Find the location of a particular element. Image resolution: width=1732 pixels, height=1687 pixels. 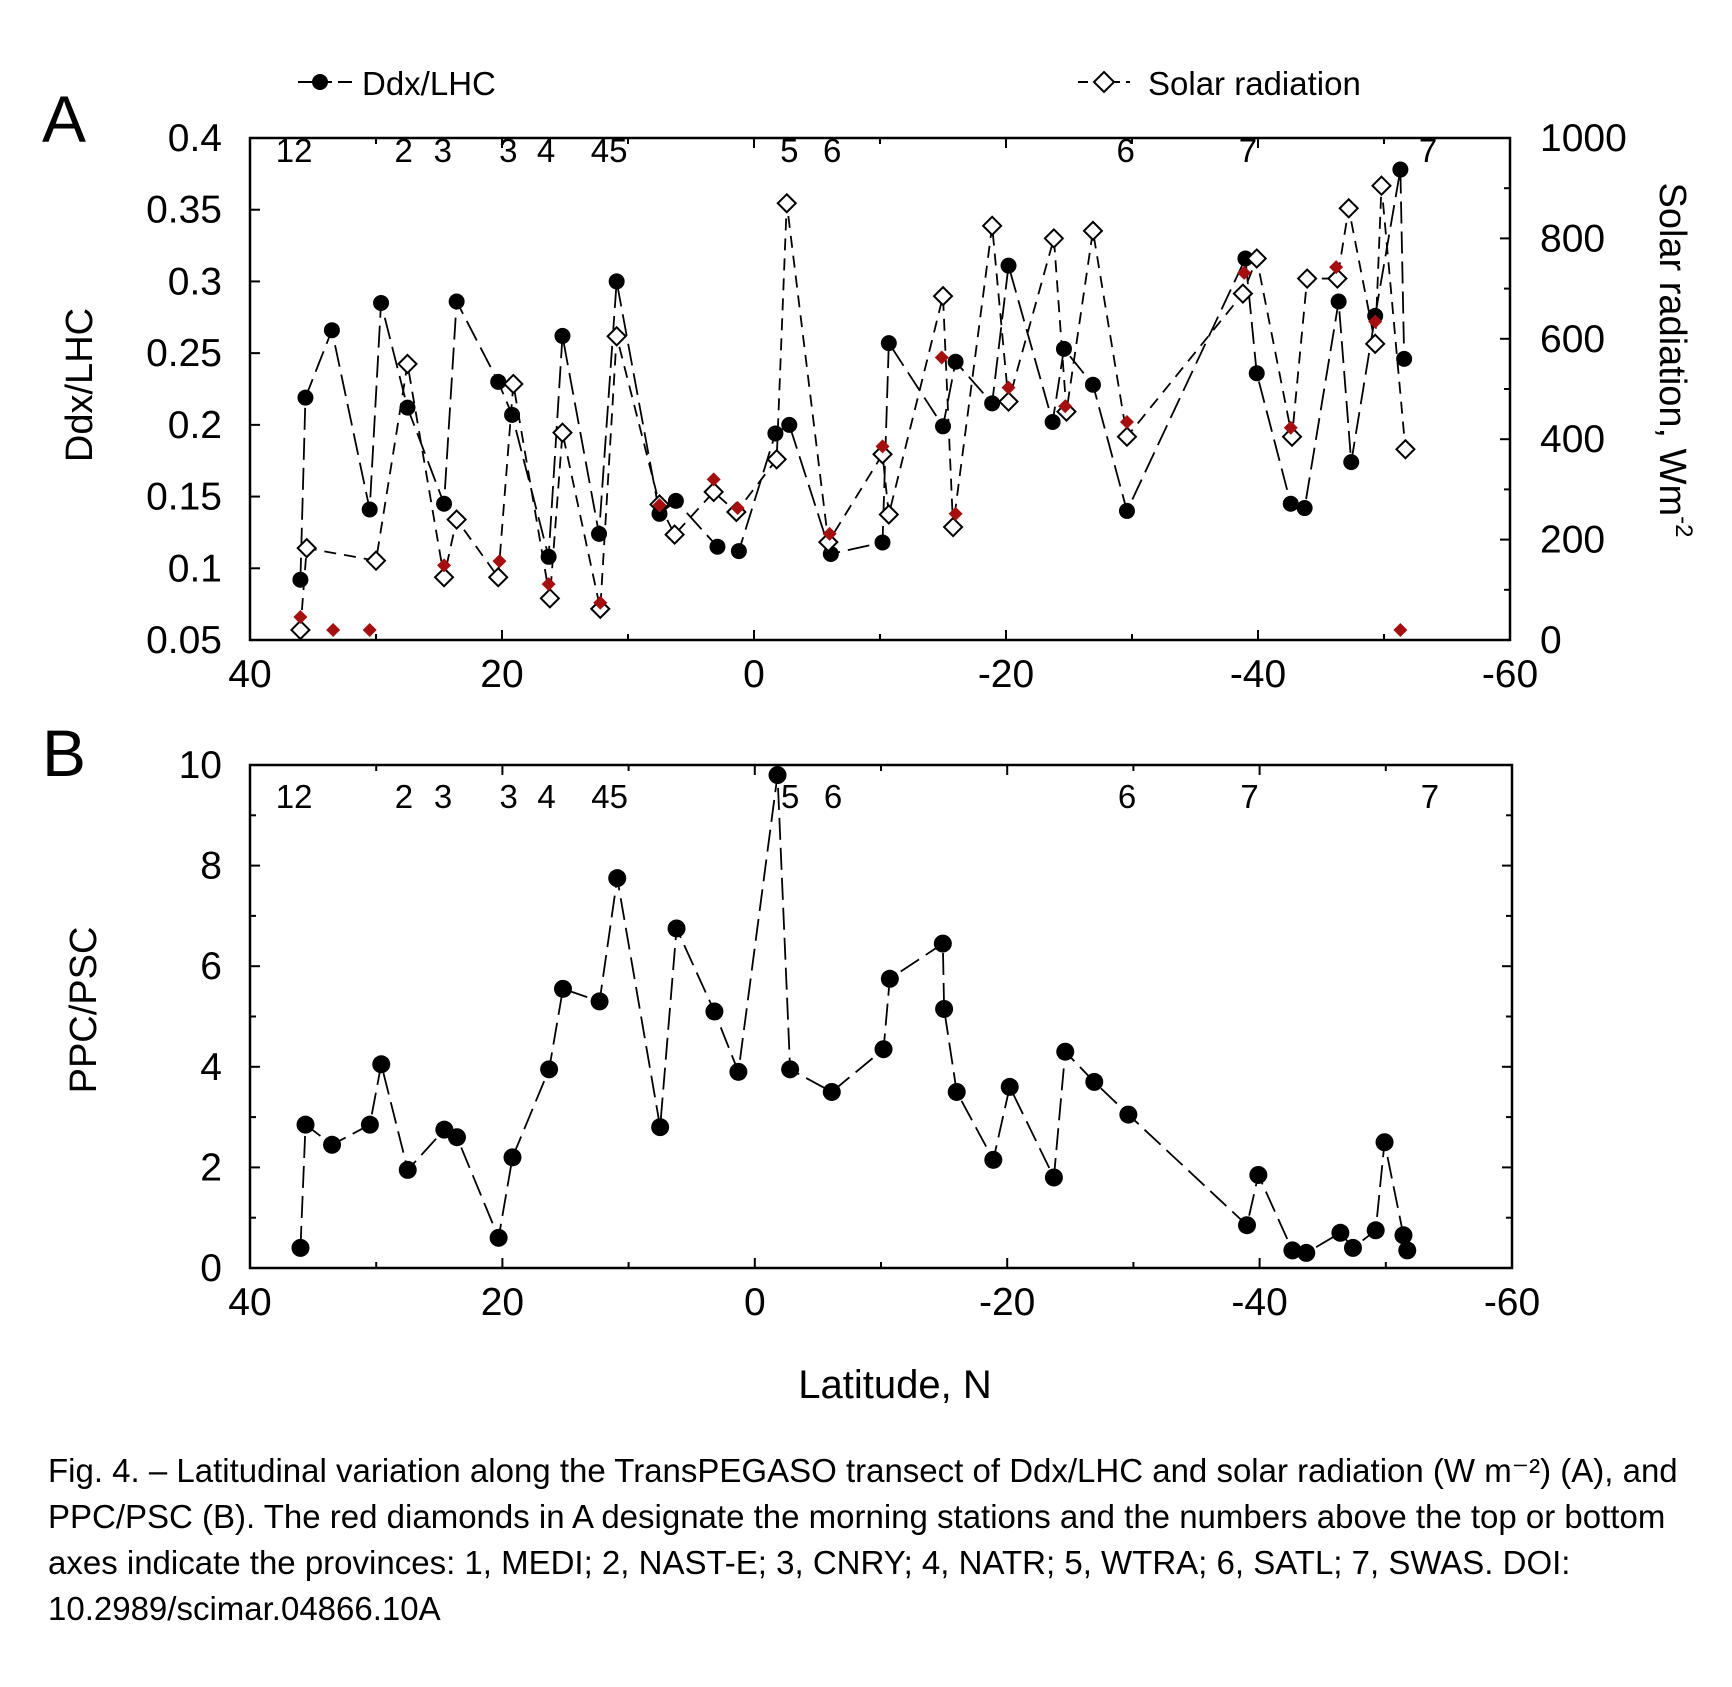

y-tick-label: 8 is located at coordinates (211, 866).